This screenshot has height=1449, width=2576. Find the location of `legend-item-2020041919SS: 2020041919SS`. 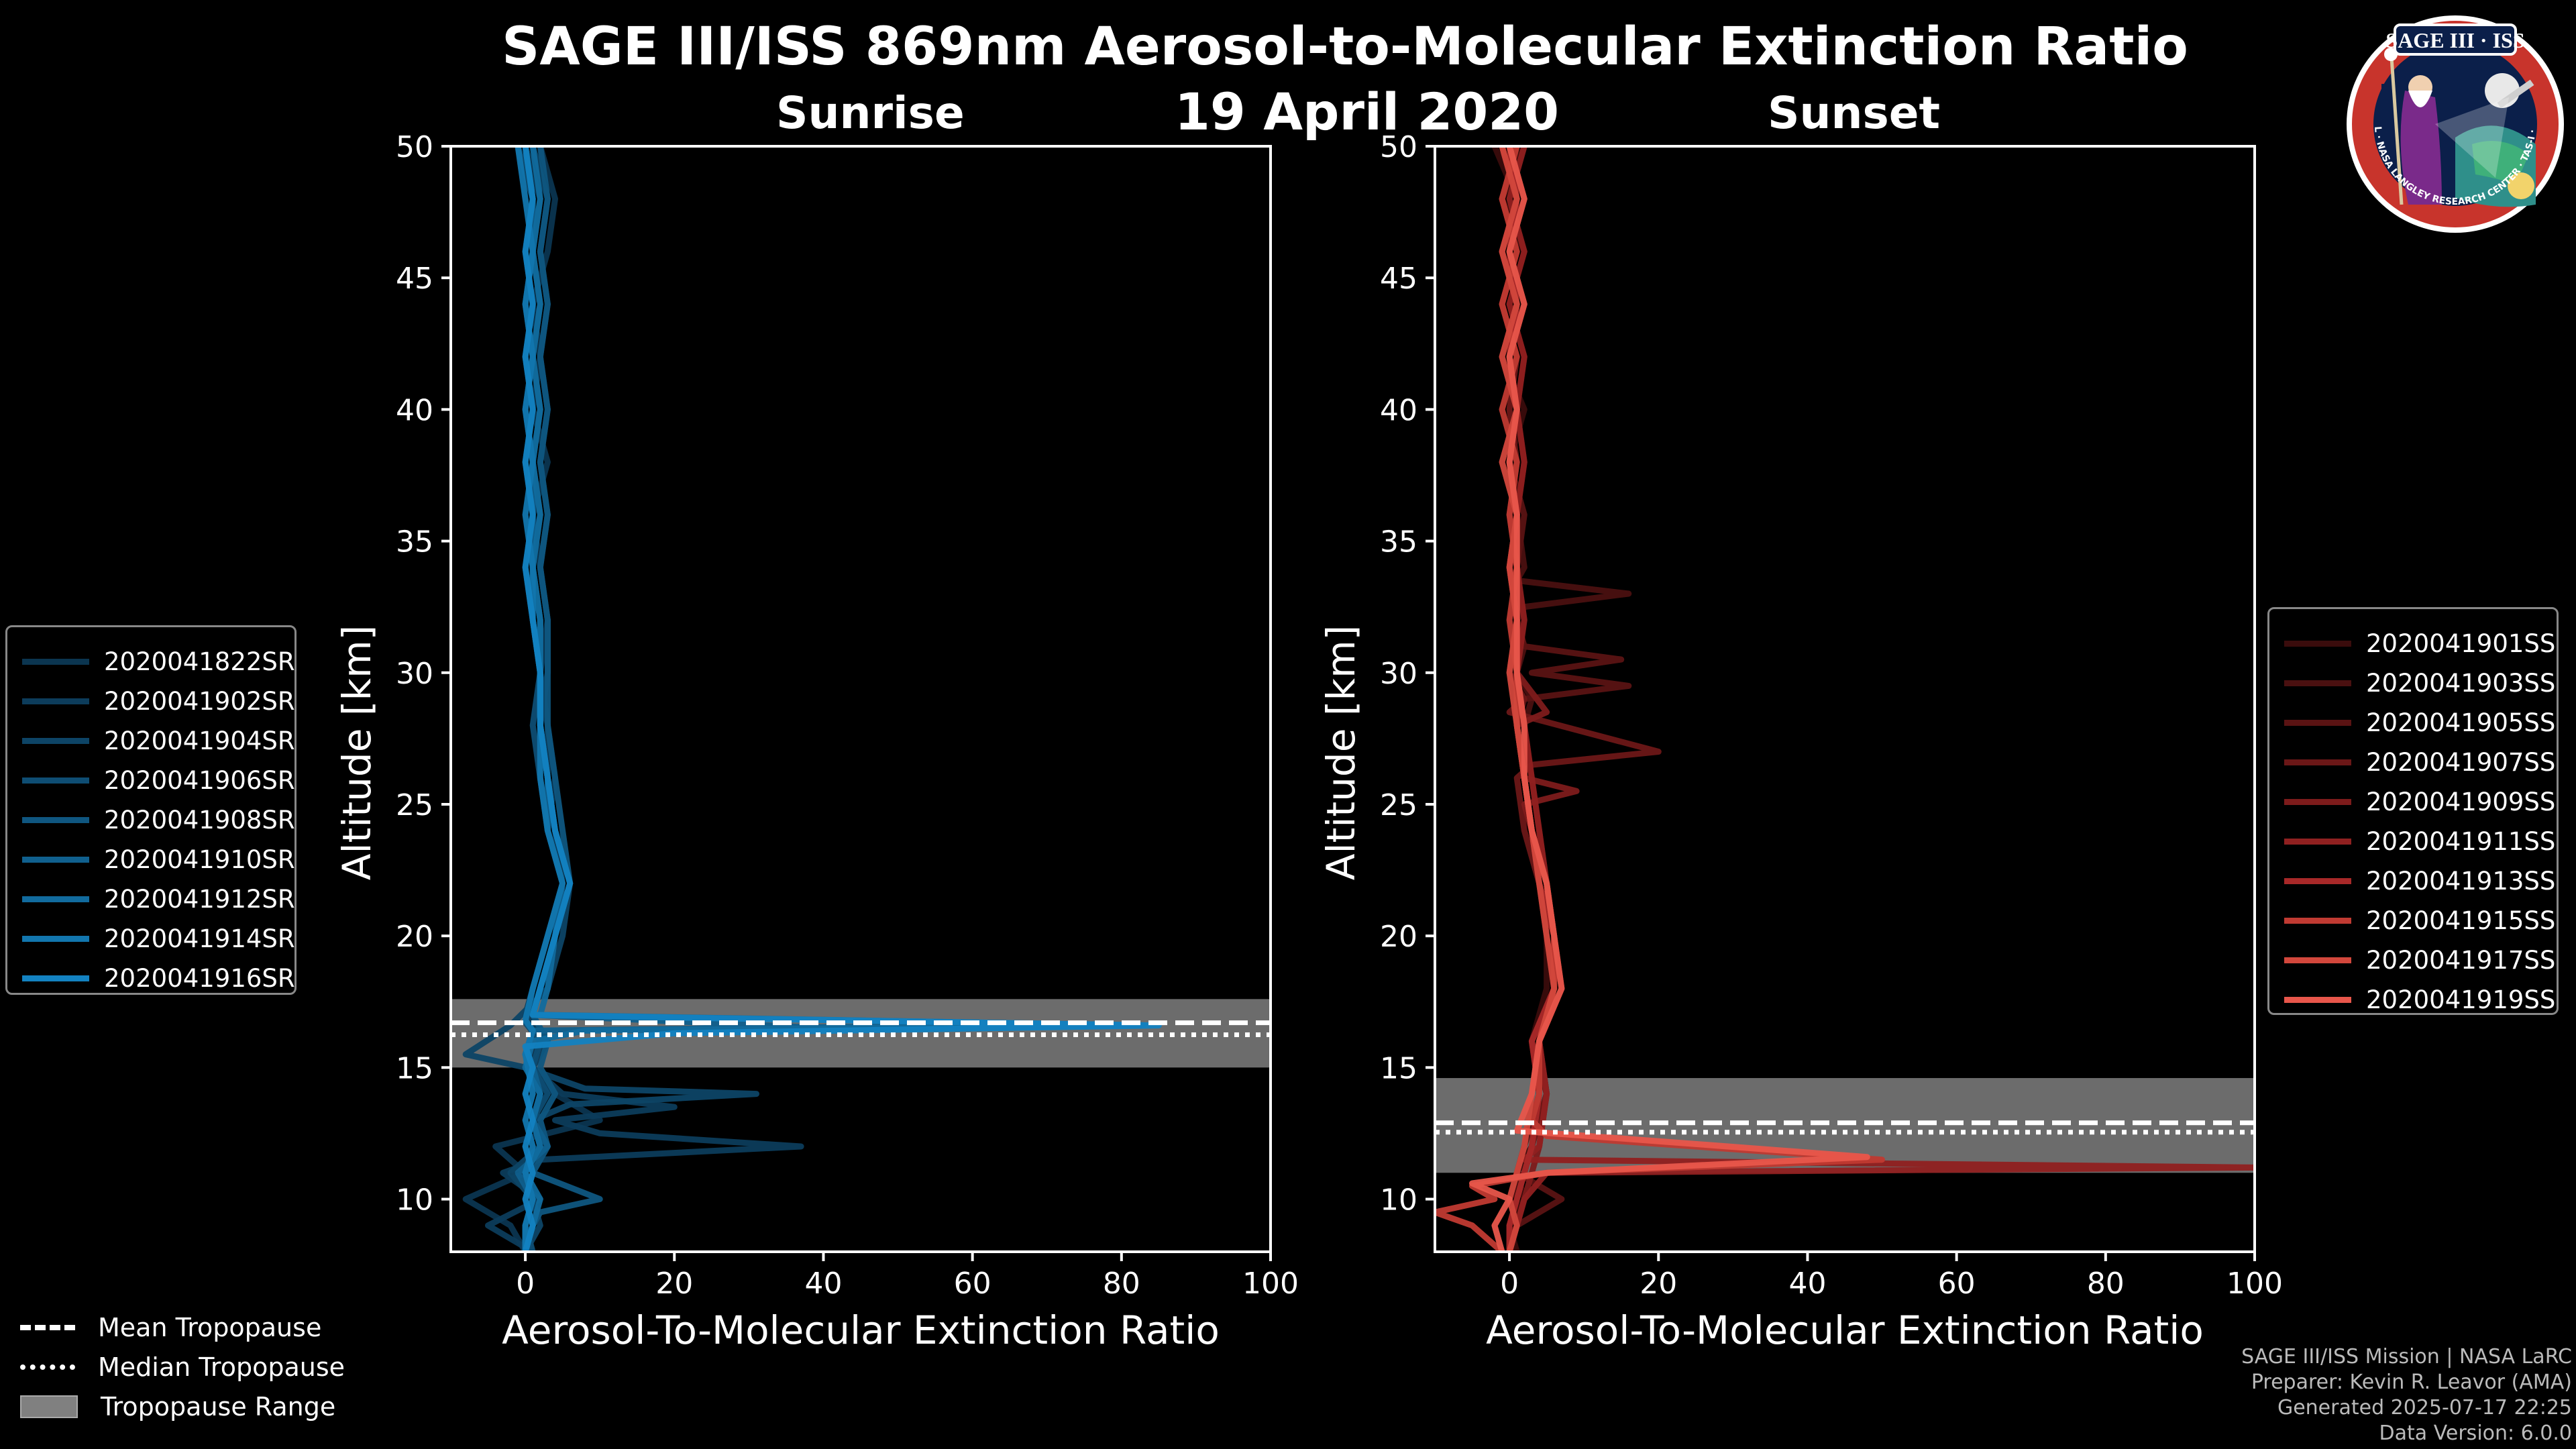

legend-item-2020041919SS: 2020041919SS is located at coordinates (2412, 999).